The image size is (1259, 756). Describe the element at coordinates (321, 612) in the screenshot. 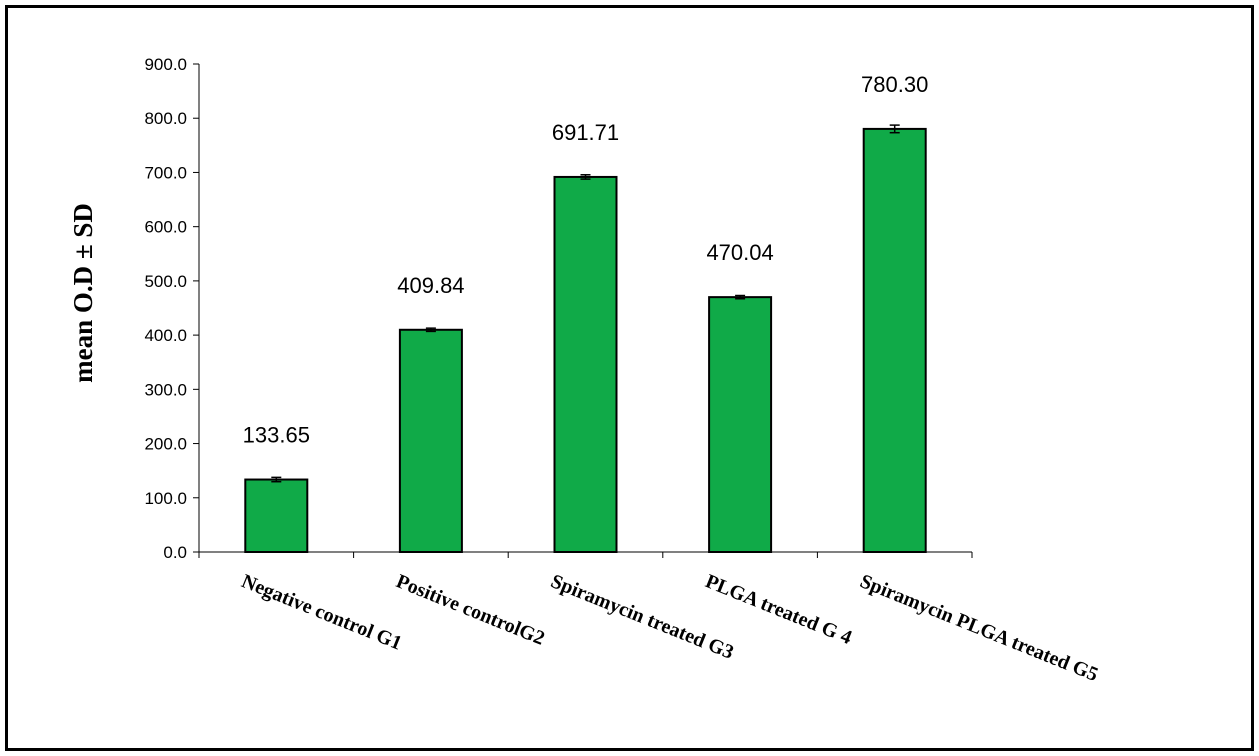

I see `category-label: Negative control G1` at that location.